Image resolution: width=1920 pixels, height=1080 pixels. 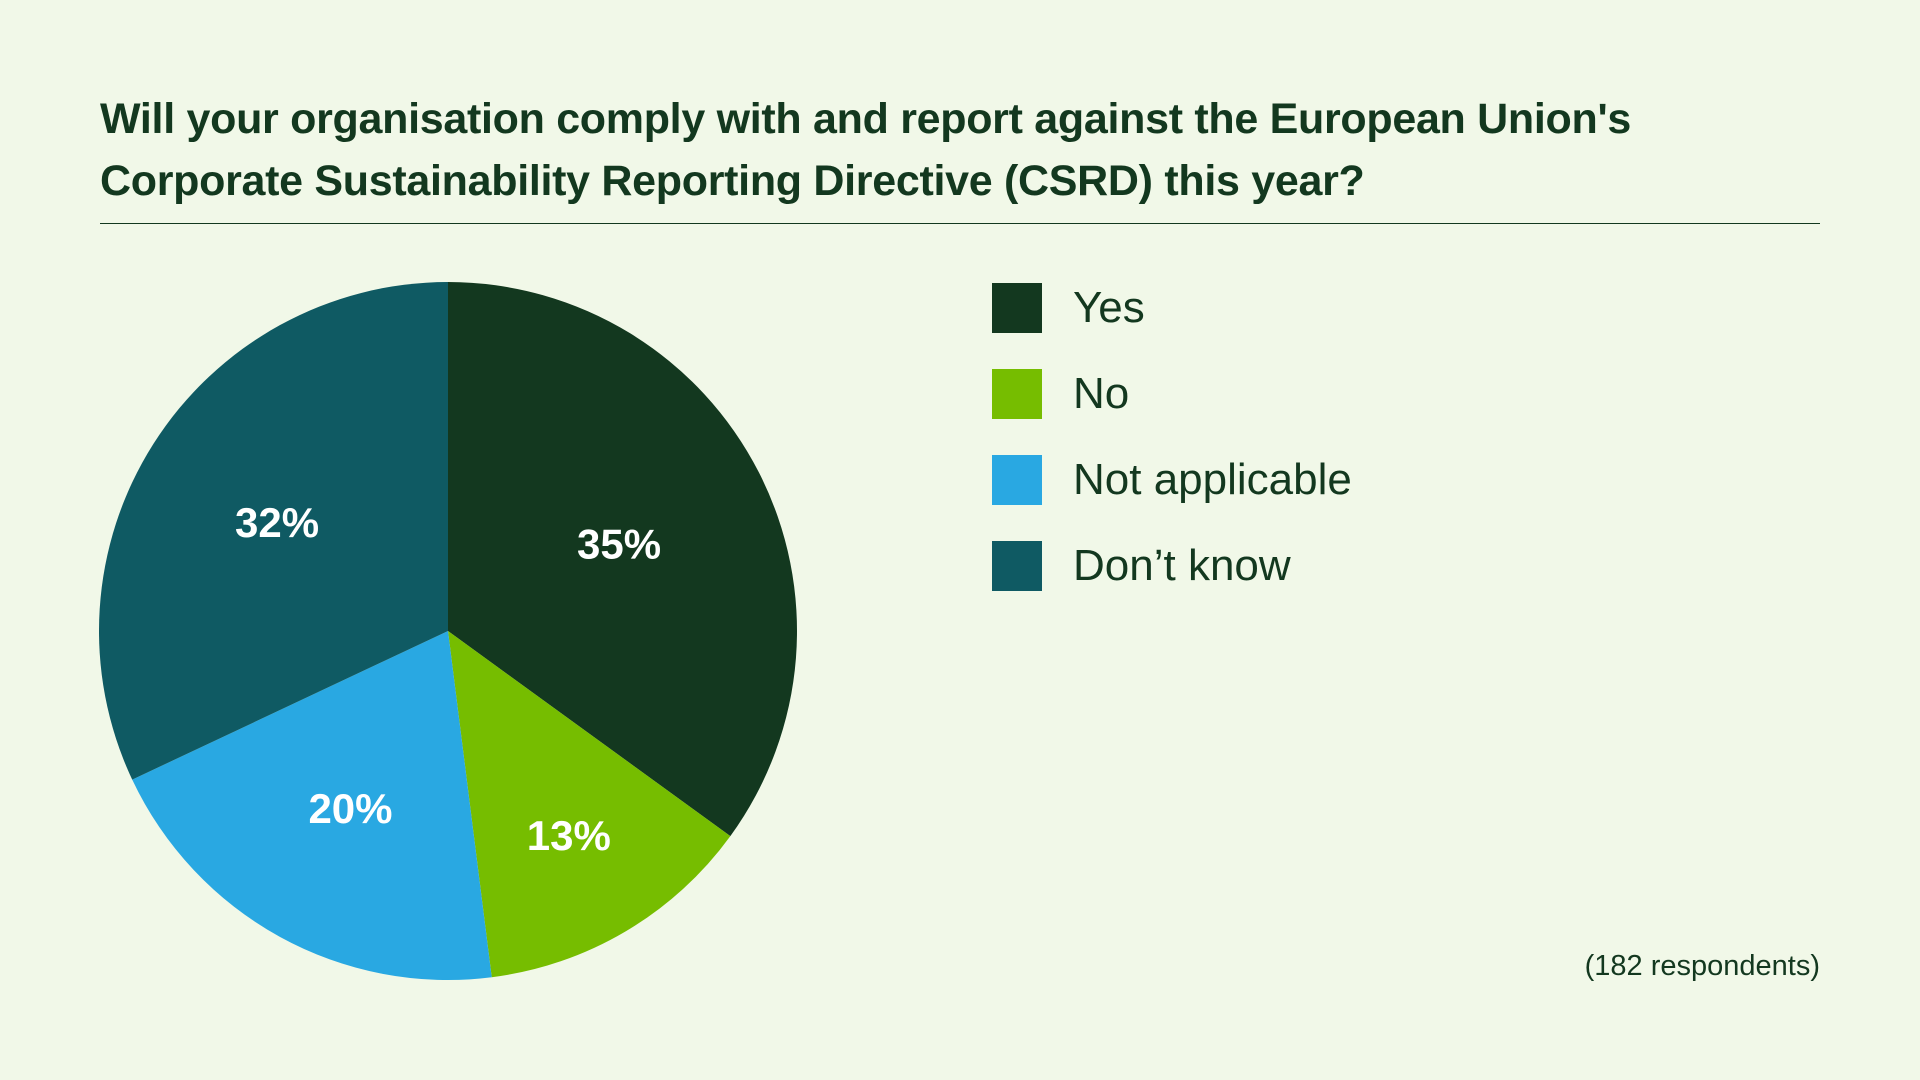 What do you see at coordinates (1017, 480) in the screenshot?
I see `legend-swatch-not-applicable` at bounding box center [1017, 480].